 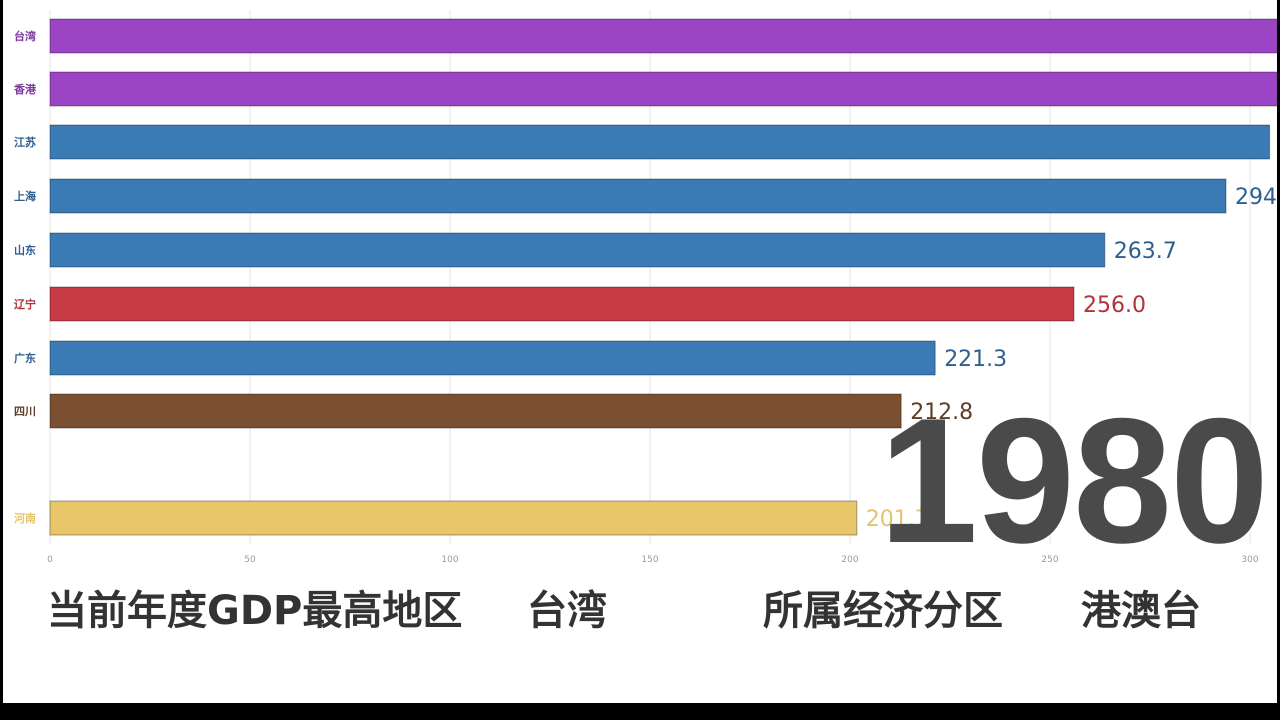 What do you see at coordinates (941, 412) in the screenshot?
I see `value-label: 212.8` at bounding box center [941, 412].